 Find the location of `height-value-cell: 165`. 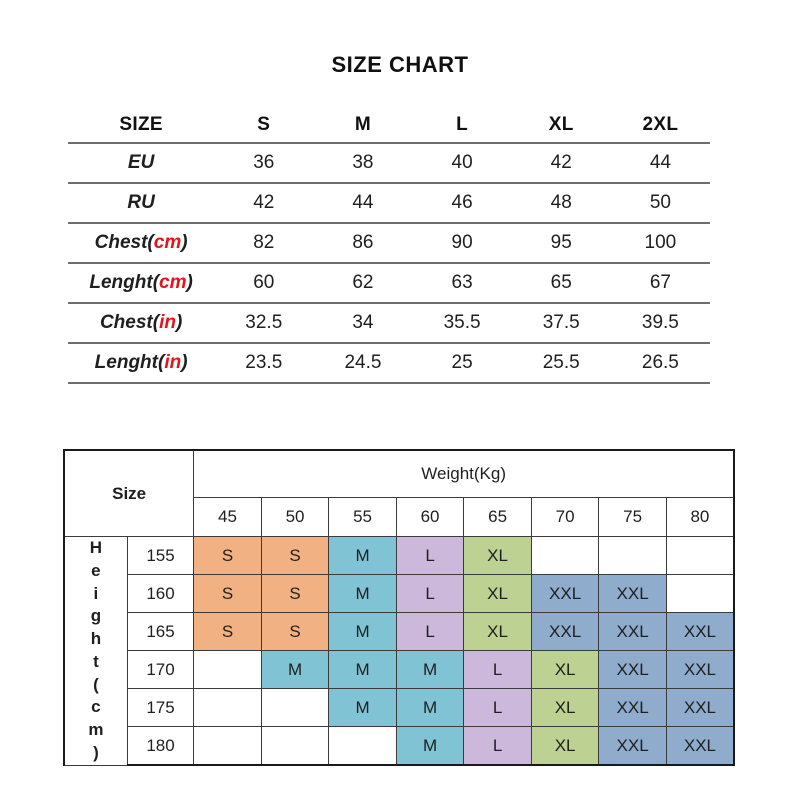

height-value-cell: 165 is located at coordinates (160, 632).